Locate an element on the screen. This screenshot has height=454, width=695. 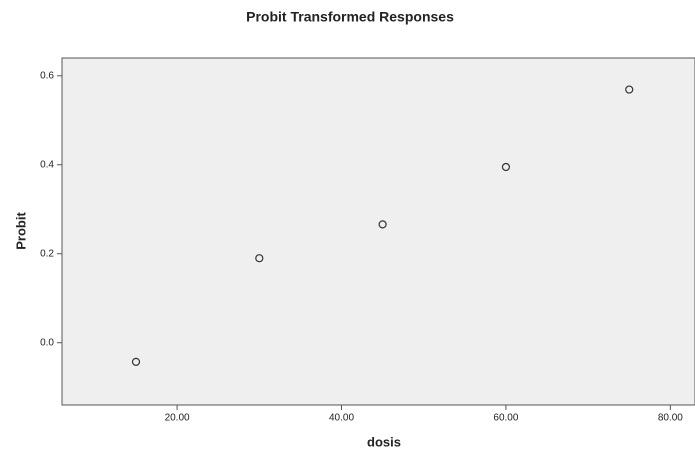
x-tick-label: 20.00 is located at coordinates (177, 418).